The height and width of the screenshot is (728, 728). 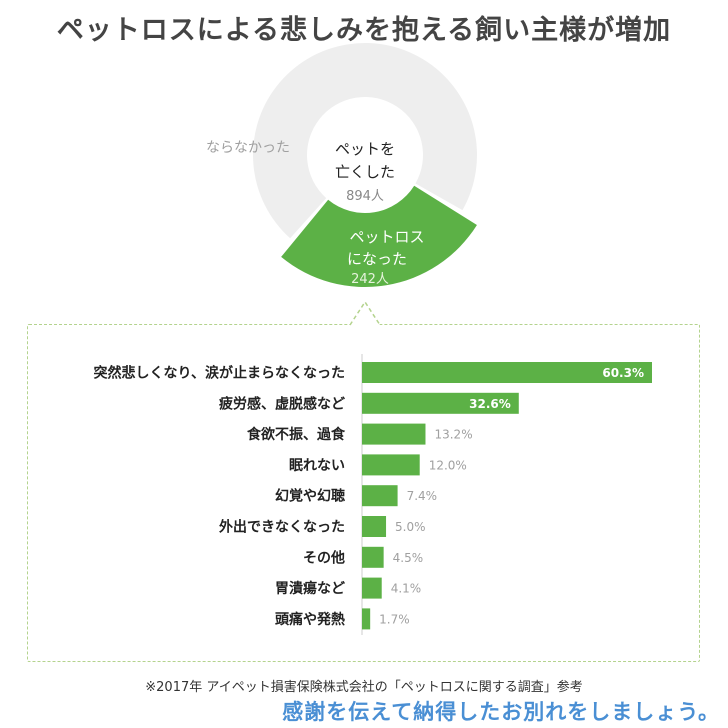 I want to click on bar-row: 疲労感、虚脱感など 32.6%, so click(x=369, y=403).